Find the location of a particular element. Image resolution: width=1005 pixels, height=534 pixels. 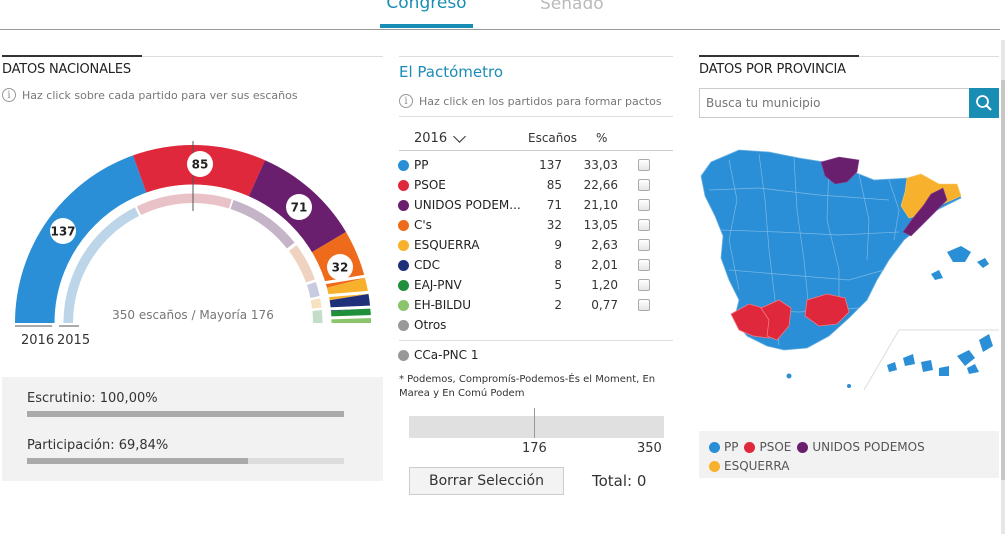

party-name: C's is located at coordinates (423, 225).